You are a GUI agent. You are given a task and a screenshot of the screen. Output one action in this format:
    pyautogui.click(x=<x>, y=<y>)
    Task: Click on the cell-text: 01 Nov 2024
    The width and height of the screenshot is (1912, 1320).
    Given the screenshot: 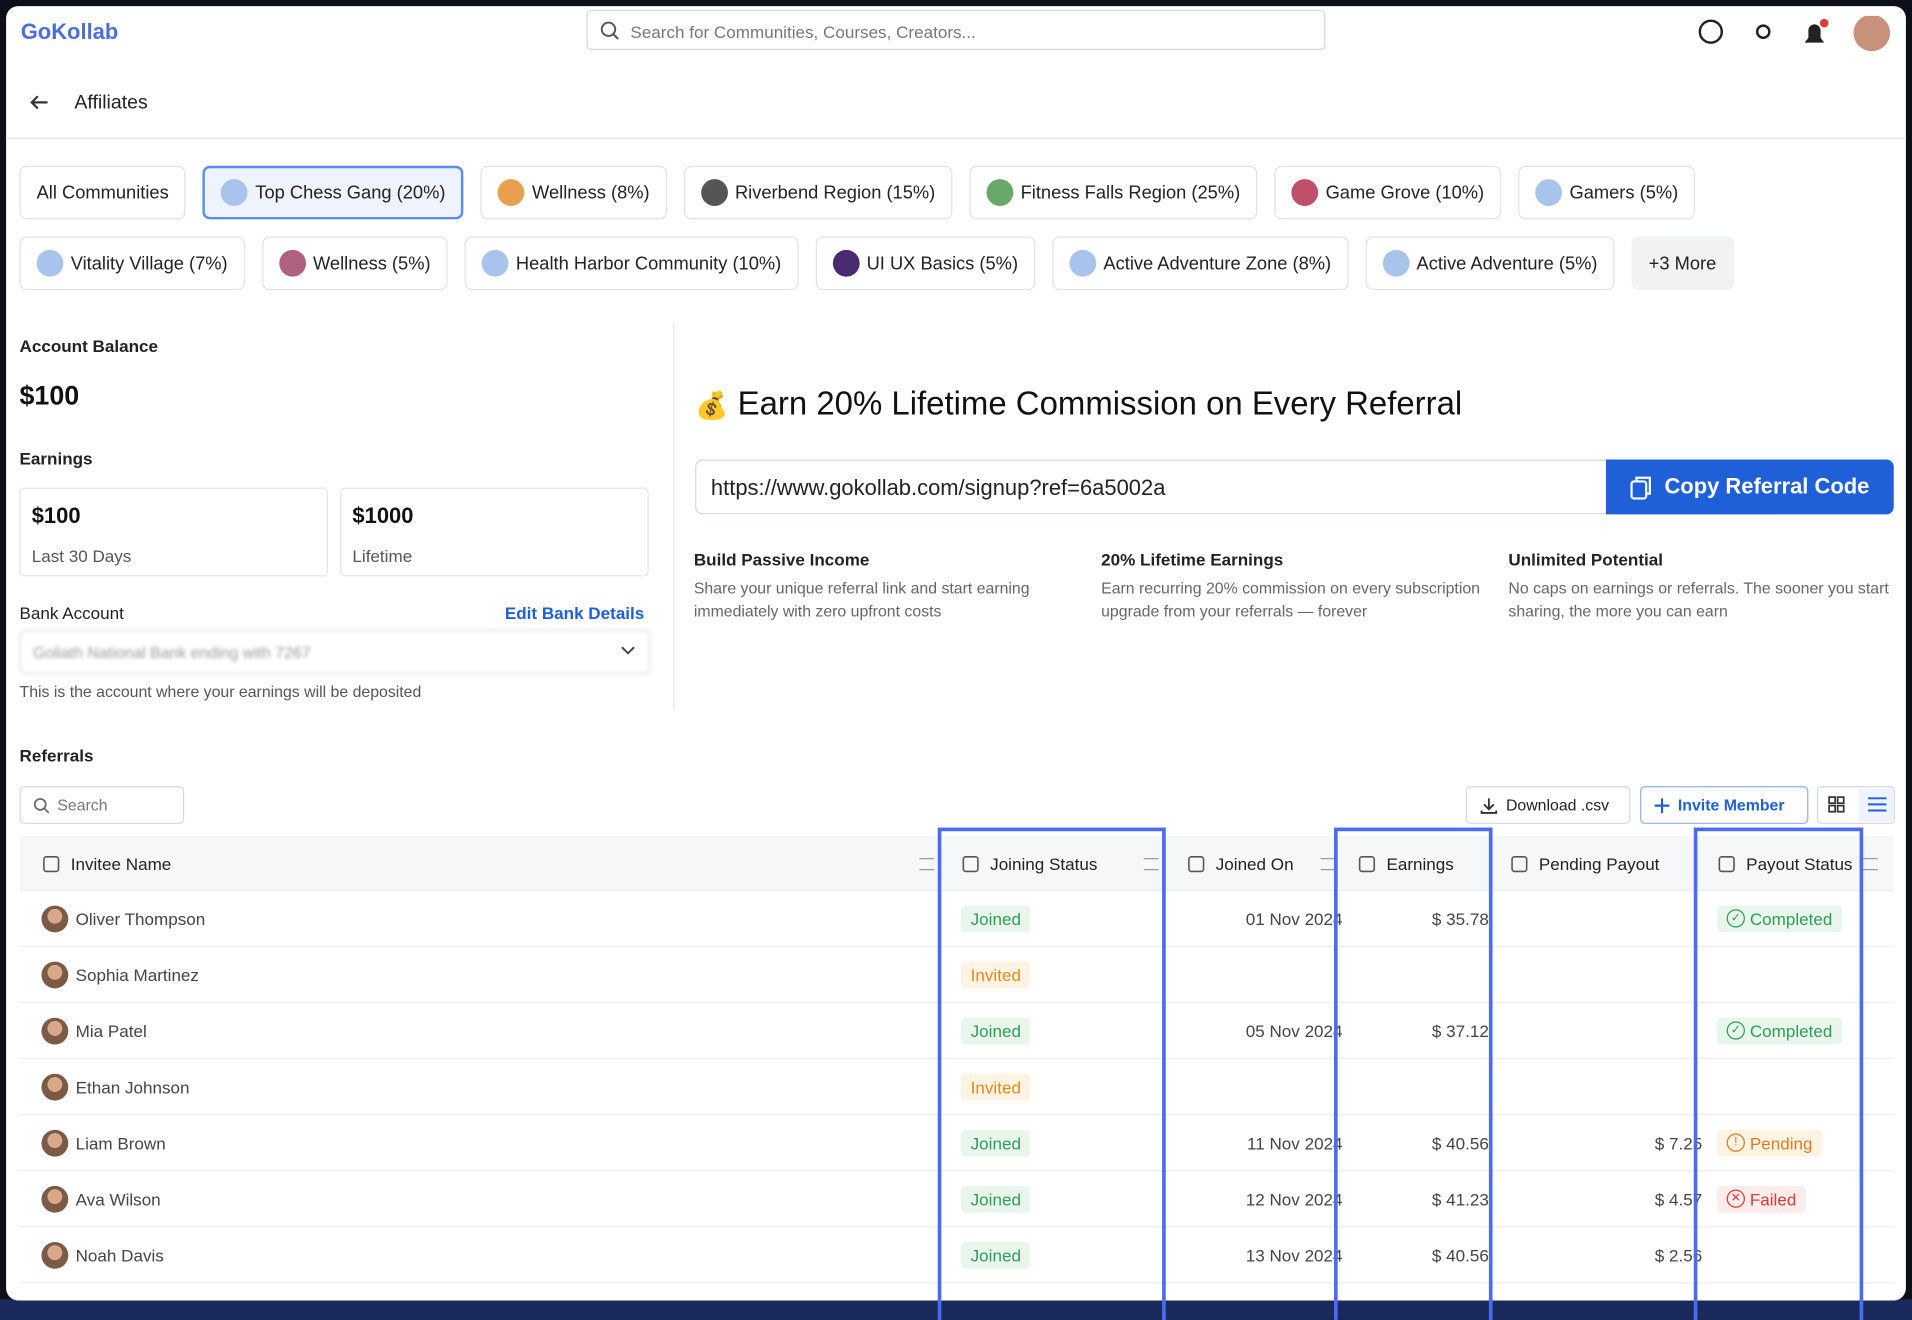 What is the action you would take?
    pyautogui.click(x=1294, y=918)
    